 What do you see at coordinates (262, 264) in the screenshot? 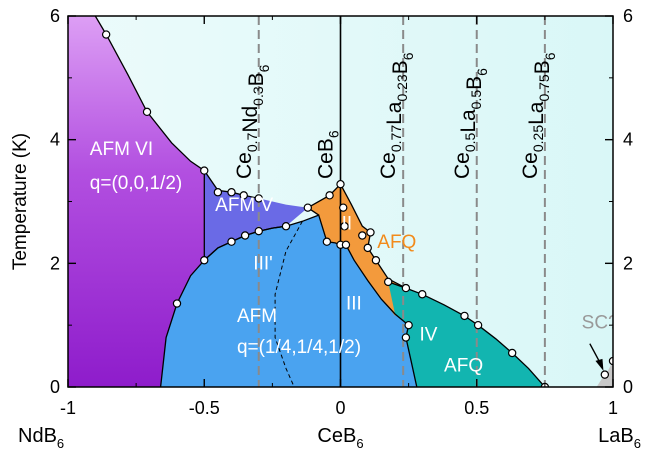
I see `phase-label: III'` at bounding box center [262, 264].